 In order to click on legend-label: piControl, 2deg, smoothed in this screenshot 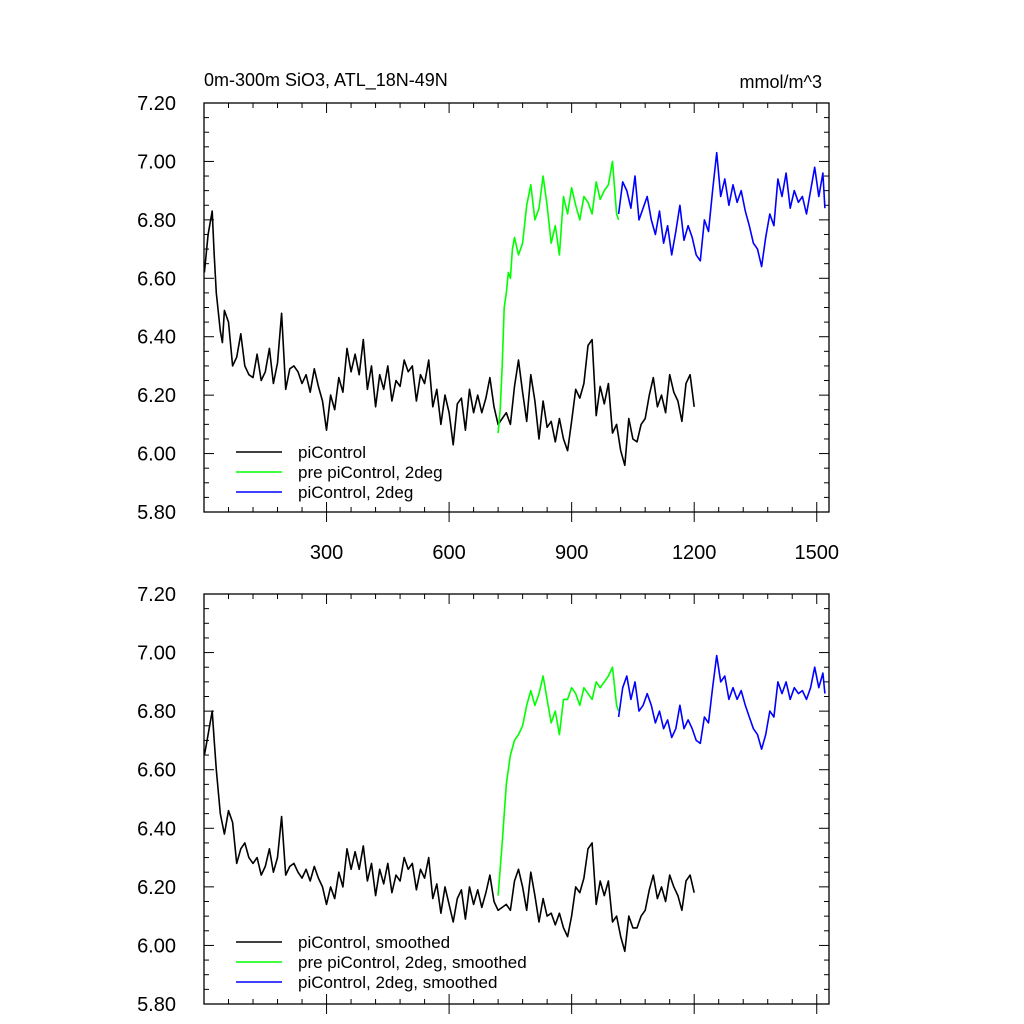, I will do `click(397, 982)`.